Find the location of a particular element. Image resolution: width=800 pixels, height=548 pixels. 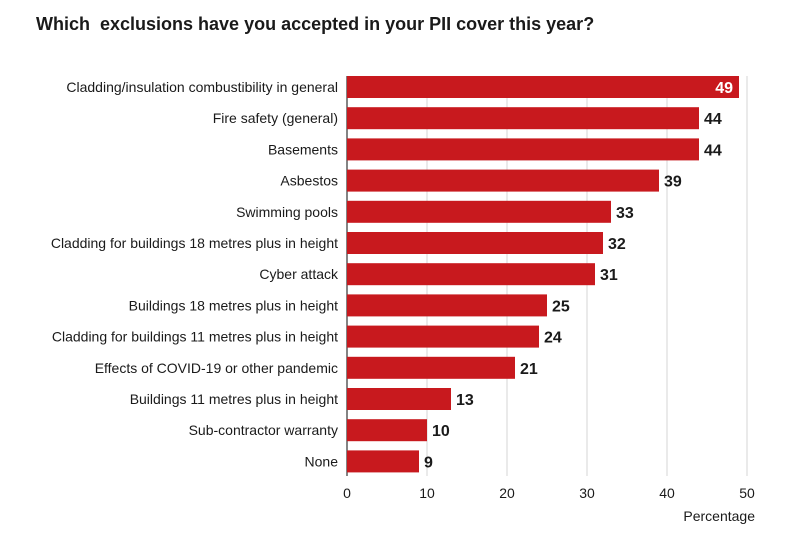

x-tick-label: 50 is located at coordinates (747, 493).